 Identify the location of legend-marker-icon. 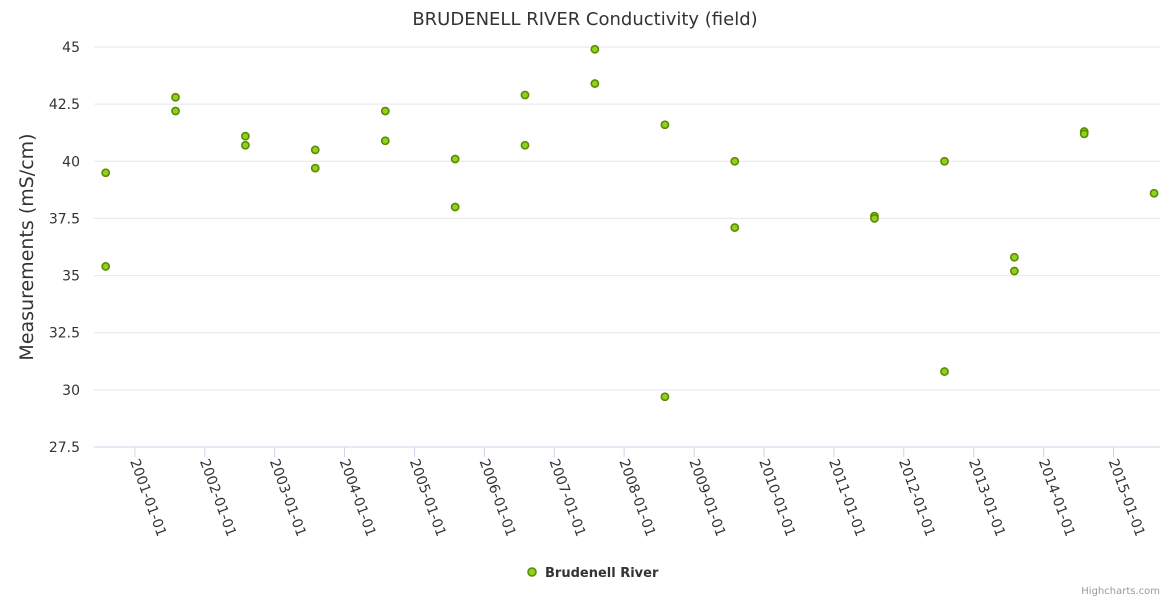
(532, 572).